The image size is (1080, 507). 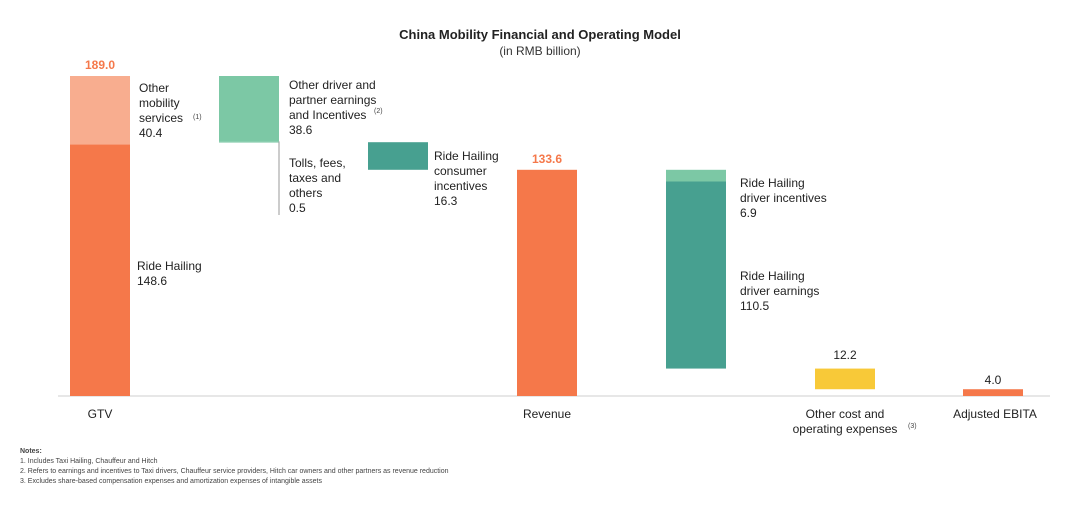 I want to click on category-gtv: GTV, so click(x=100, y=414).